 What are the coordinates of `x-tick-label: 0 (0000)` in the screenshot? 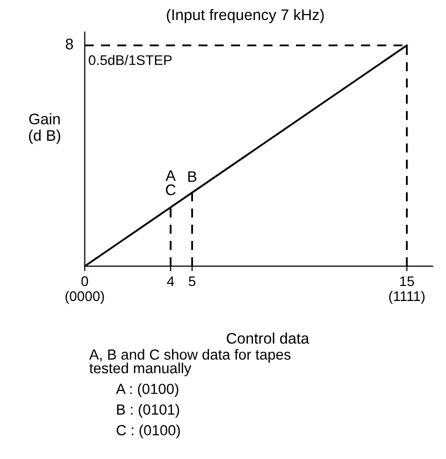 It's located at (85, 290).